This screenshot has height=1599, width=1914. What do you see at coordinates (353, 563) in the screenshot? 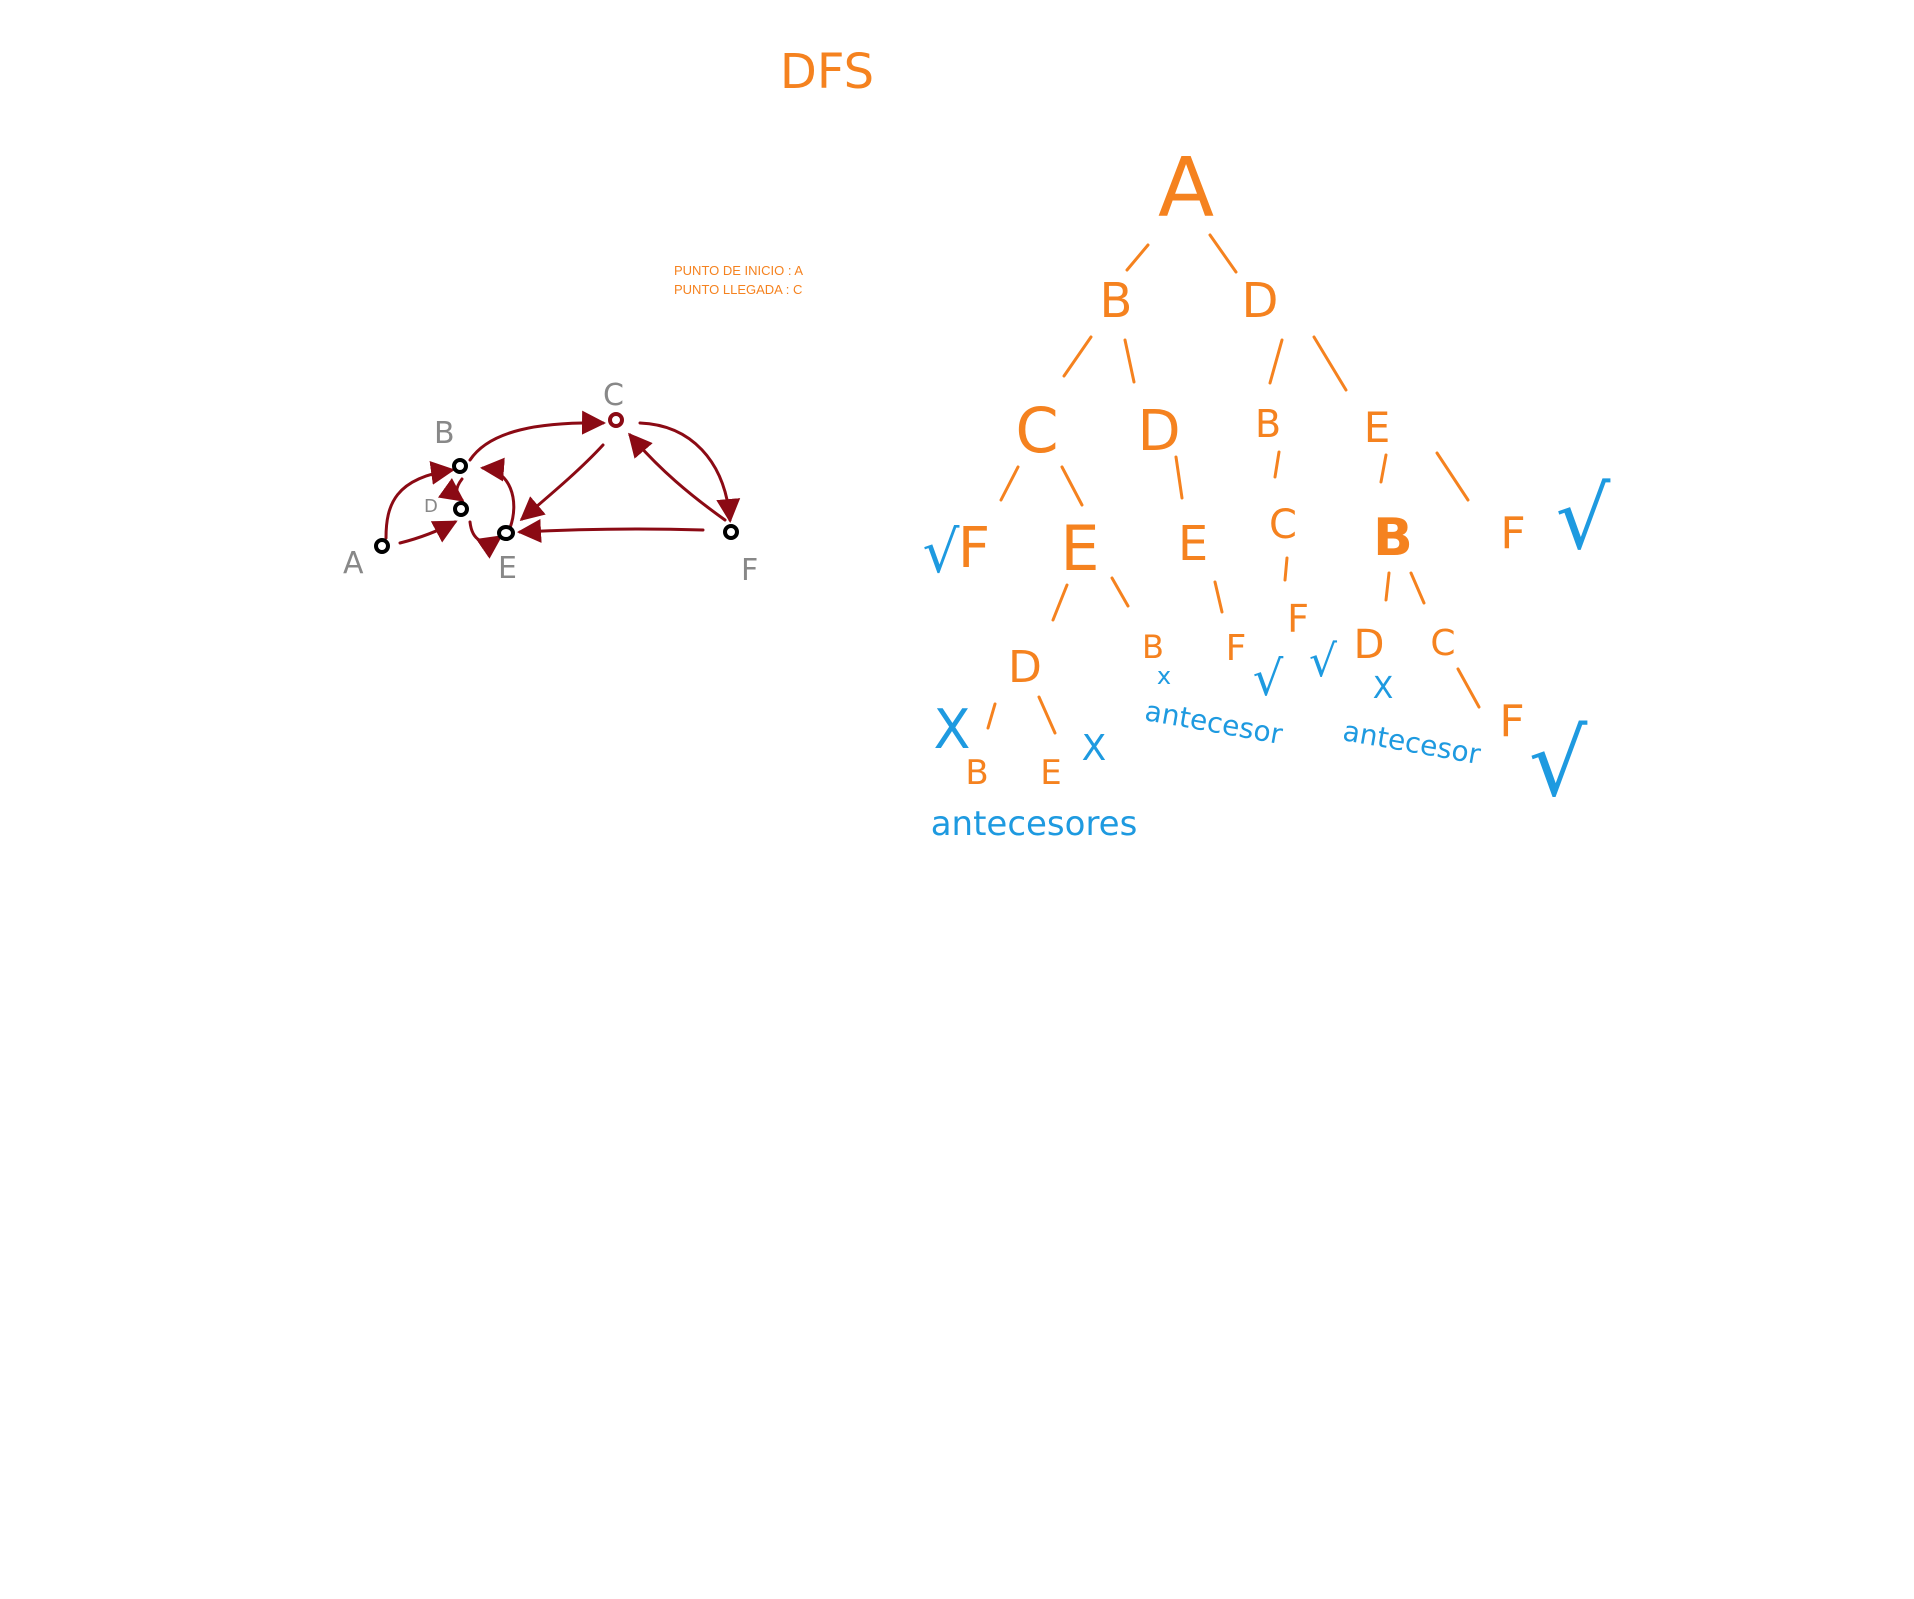
I see `graph-label-a: A` at bounding box center [353, 563].